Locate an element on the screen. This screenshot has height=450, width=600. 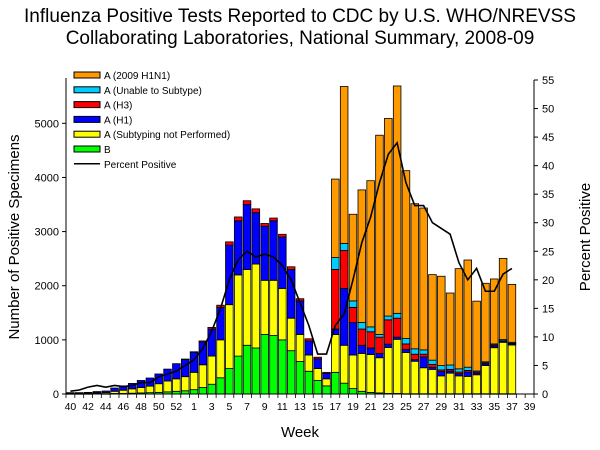
legend-label-a-h3: A (H3) is located at coordinates (118, 106).